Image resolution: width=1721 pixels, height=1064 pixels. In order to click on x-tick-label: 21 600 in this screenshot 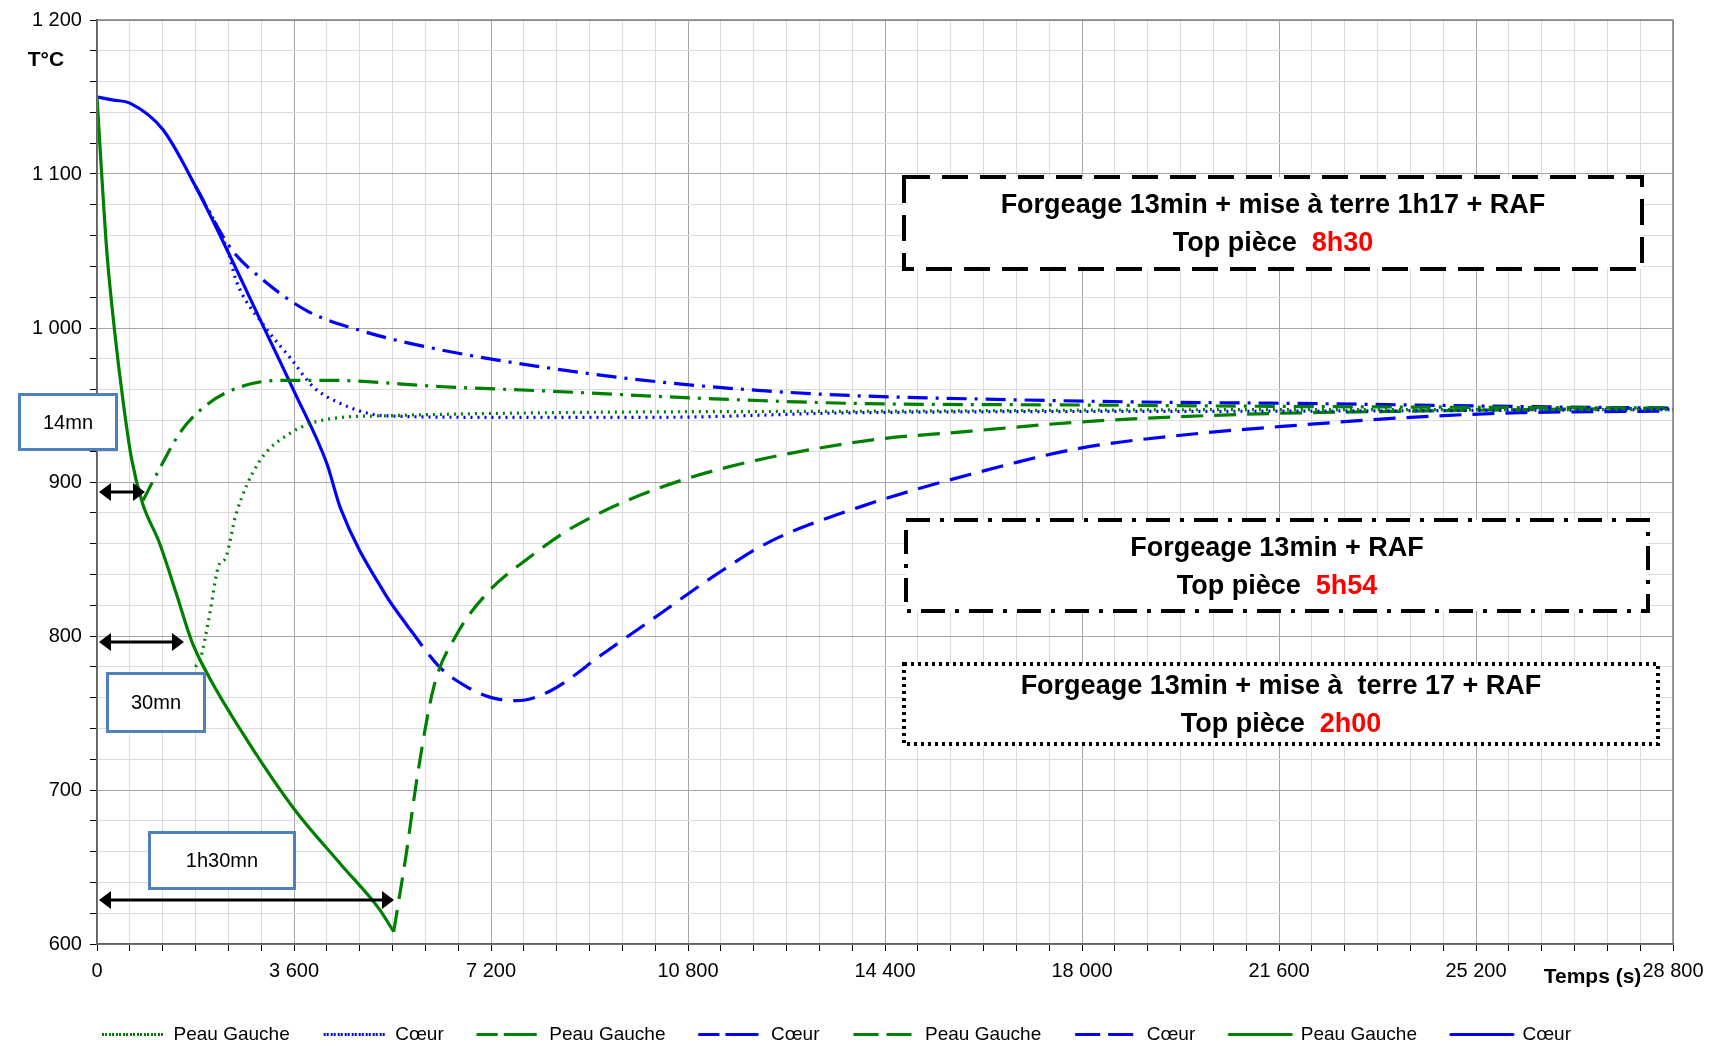, I will do `click(1279, 969)`.